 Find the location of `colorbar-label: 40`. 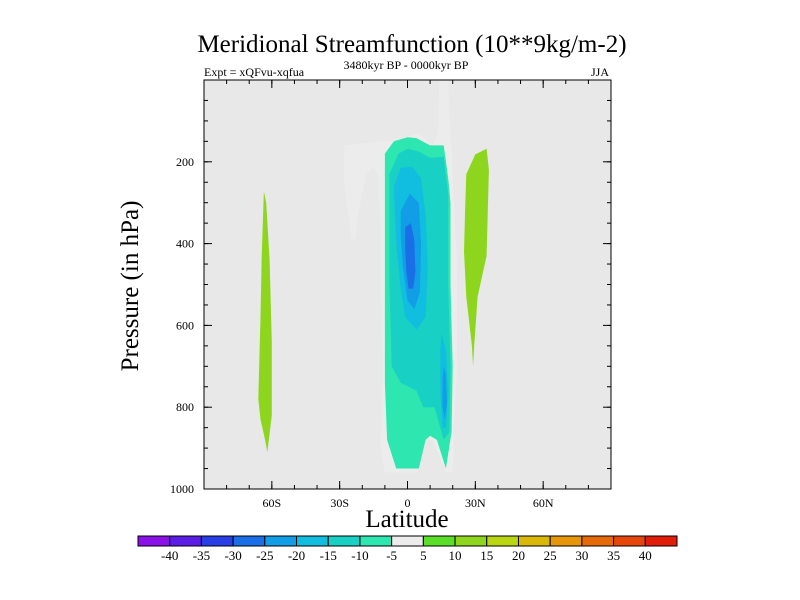

colorbar-label: 40 is located at coordinates (645, 555).